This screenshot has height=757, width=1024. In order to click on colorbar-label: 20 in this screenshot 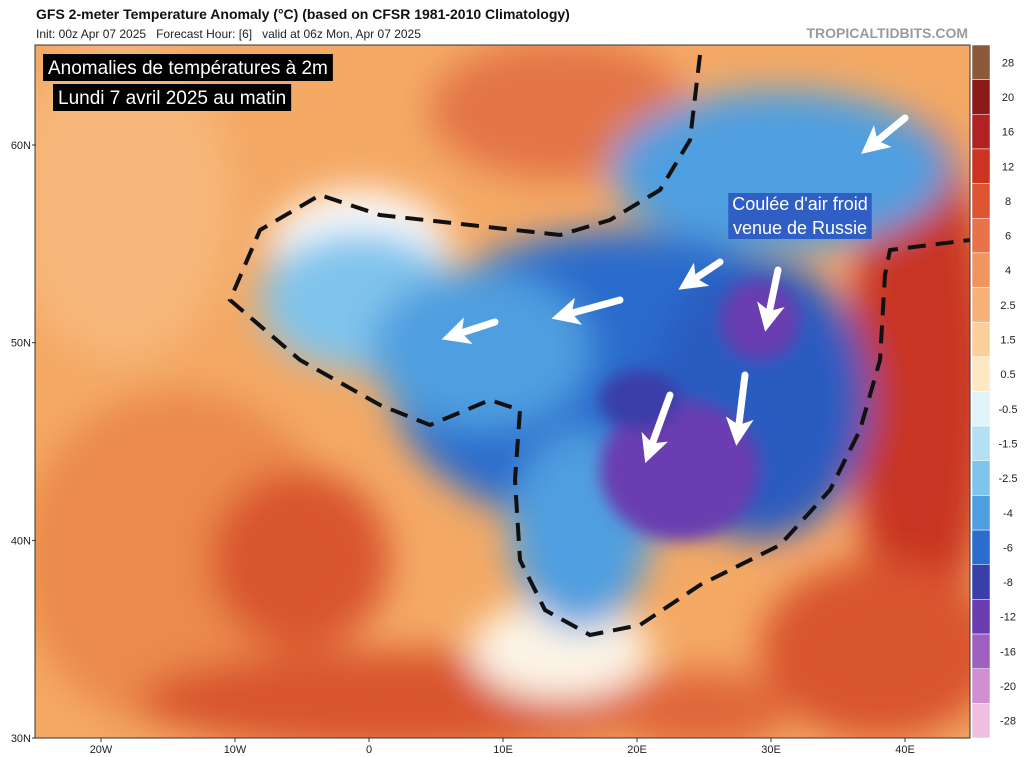, I will do `click(1008, 98)`.